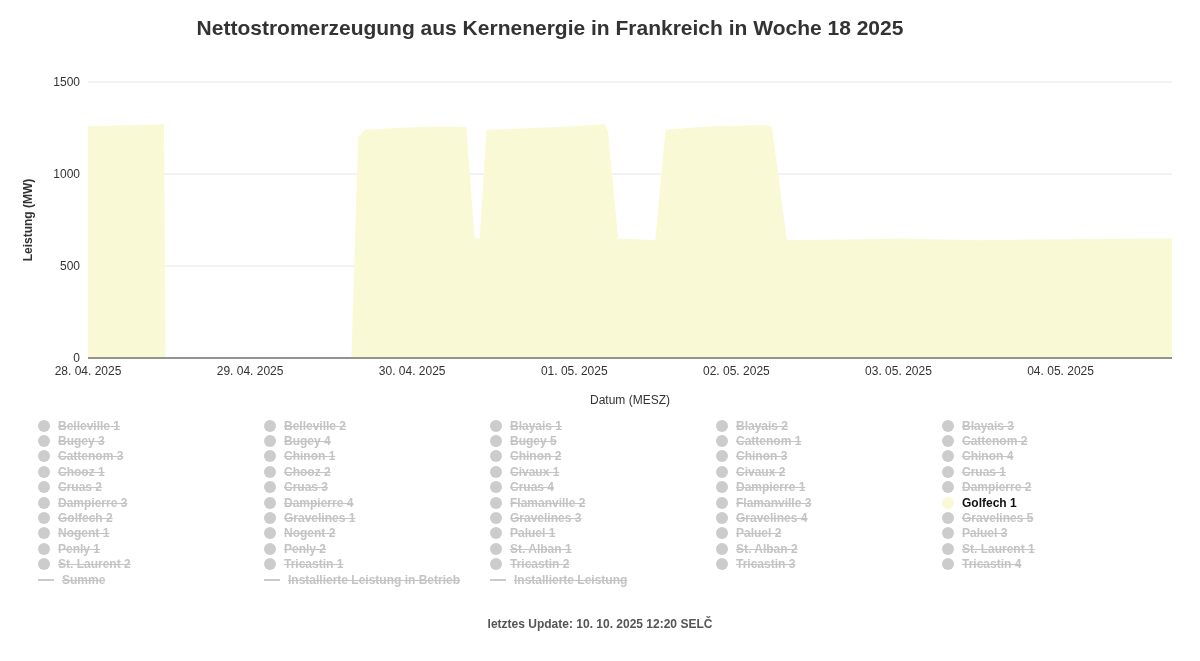  Describe the element at coordinates (998, 548) in the screenshot. I see `legend-label: St. Laurent 1` at that location.